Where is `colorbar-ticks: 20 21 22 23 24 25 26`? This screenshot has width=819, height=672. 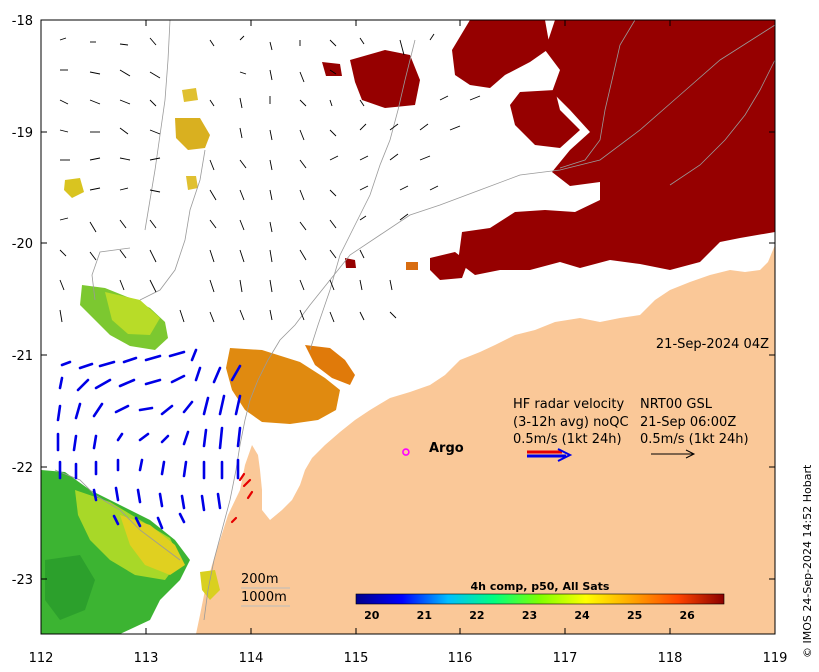 colorbar-ticks: 20 21 22 23 24 25 26 is located at coordinates (529, 615).